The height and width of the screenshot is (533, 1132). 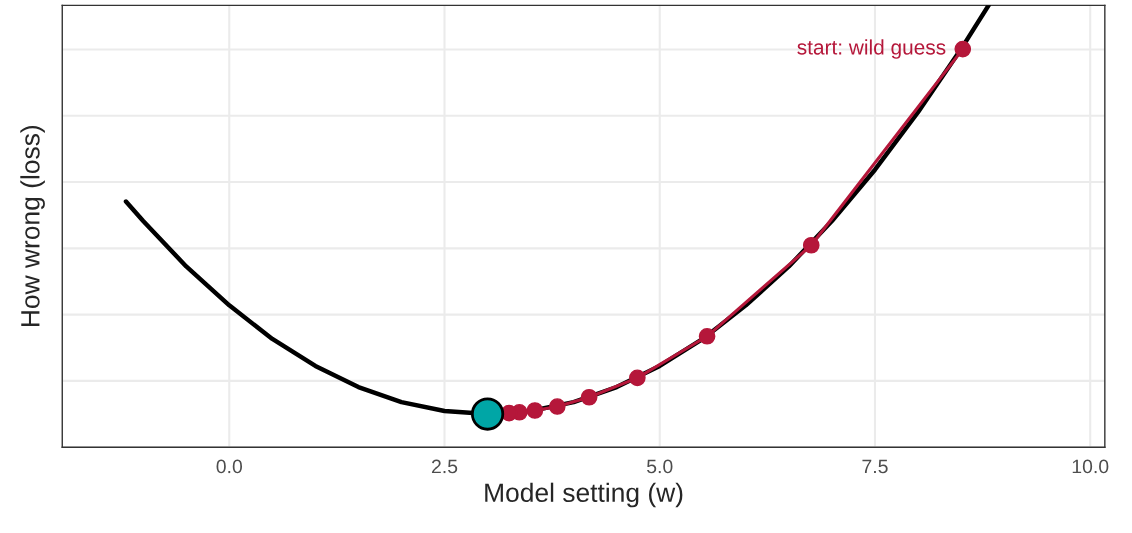 What do you see at coordinates (660, 466) in the screenshot?
I see `x-tick-label: 5.0` at bounding box center [660, 466].